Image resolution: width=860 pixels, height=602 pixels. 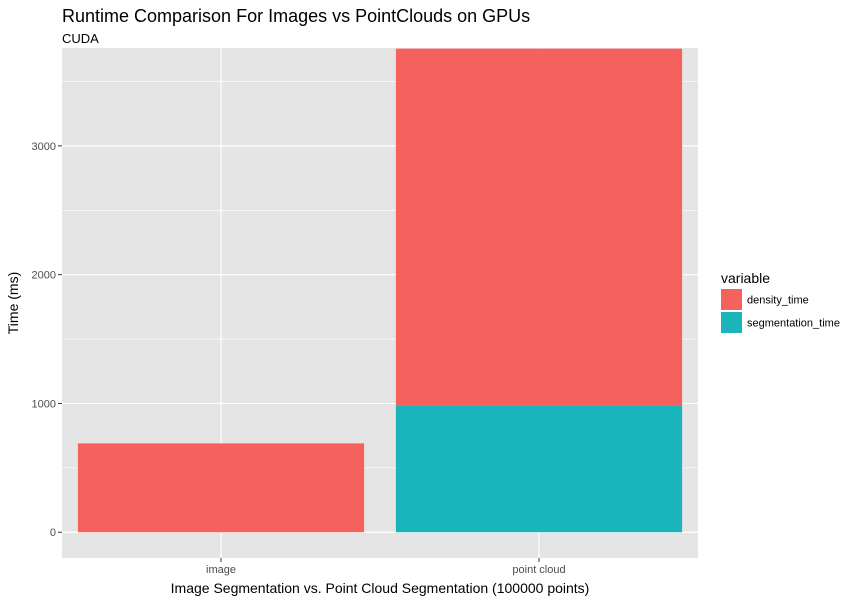 I want to click on legend: variable density_time segmentation_time, so click(x=780, y=301).